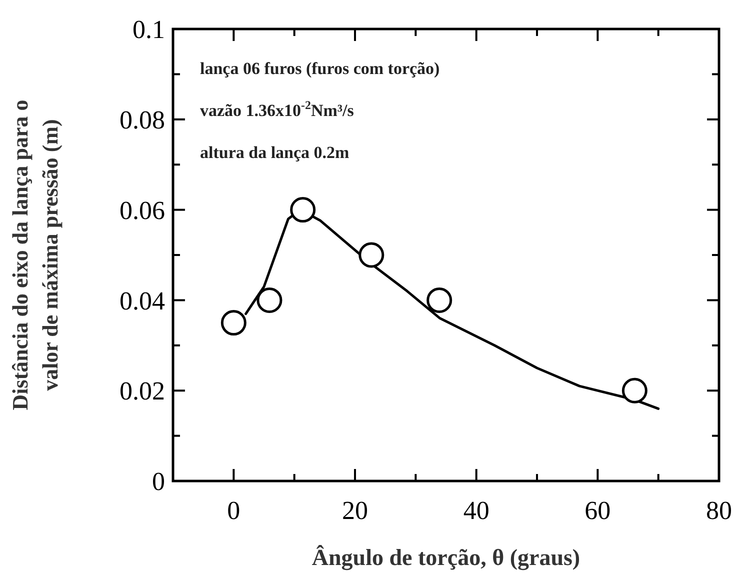 The height and width of the screenshot is (577, 741). Describe the element at coordinates (142, 120) in the screenshot. I see `y-tick-label: 0.08` at that location.